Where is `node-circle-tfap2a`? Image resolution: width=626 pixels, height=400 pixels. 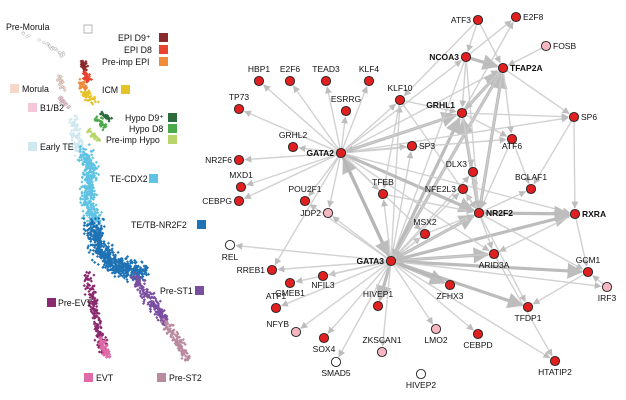 node-circle-tfap2a is located at coordinates (503, 68).